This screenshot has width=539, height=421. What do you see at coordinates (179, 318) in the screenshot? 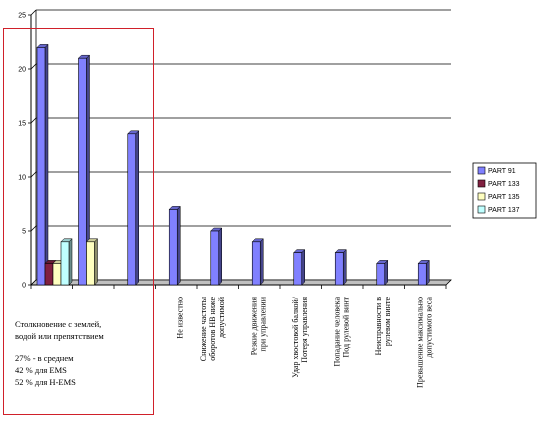
I see `x-category-label: Не известно` at bounding box center [179, 318].